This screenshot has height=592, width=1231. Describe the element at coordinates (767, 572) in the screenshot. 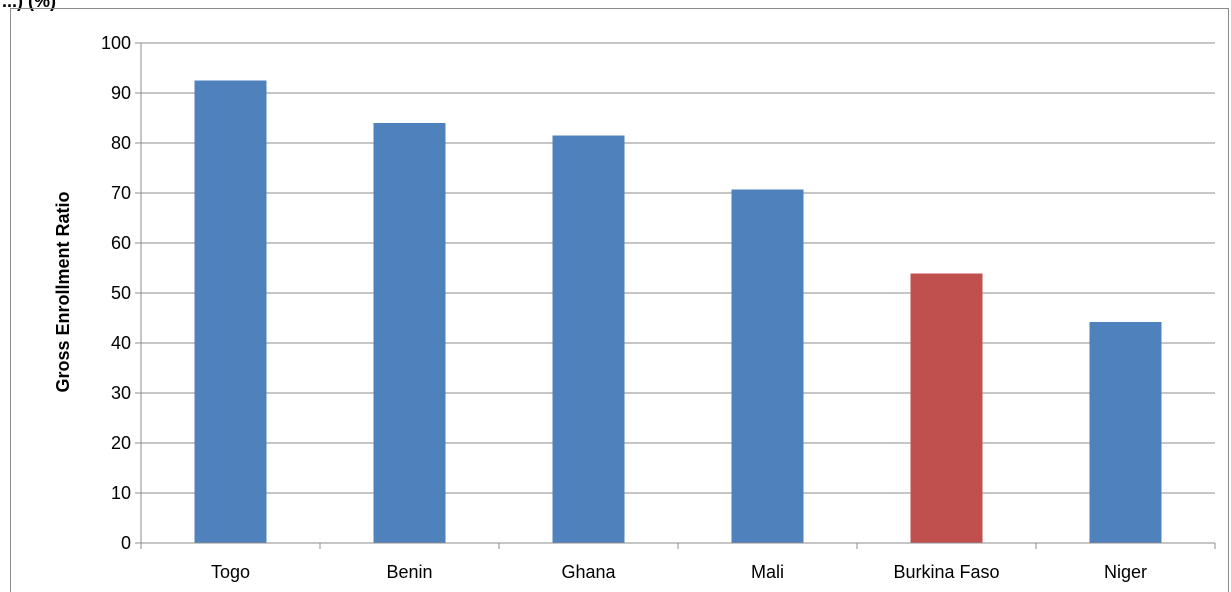

I see `x-tick-label: Mali` at that location.